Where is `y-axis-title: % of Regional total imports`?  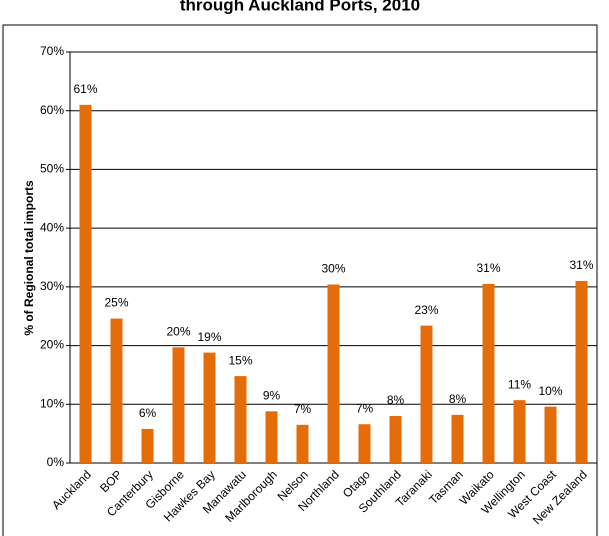
y-axis-title: % of Regional total imports is located at coordinates (29, 258).